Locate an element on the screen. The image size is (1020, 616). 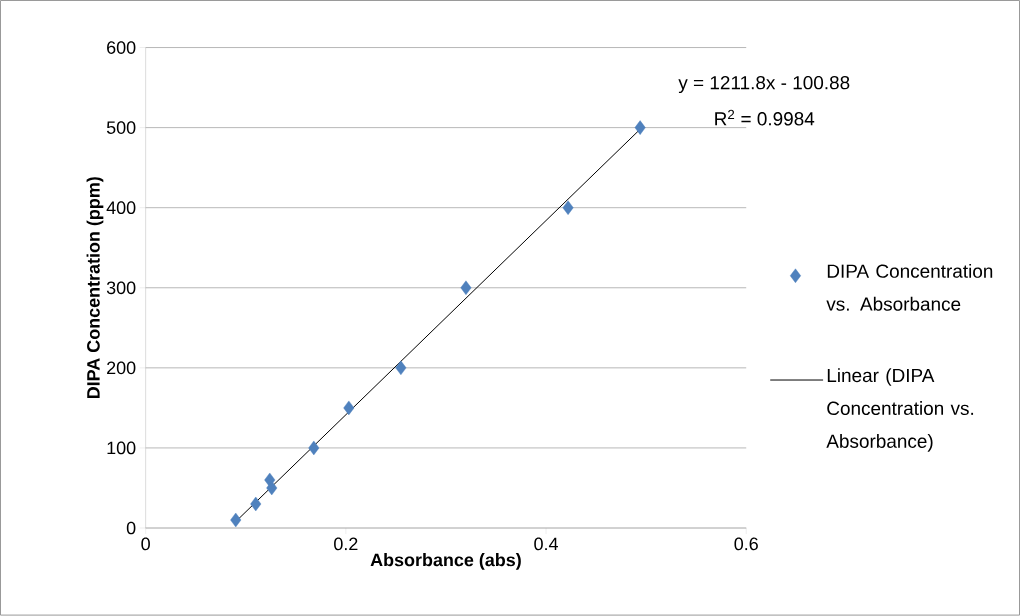
x-tick-label: 0 is located at coordinates (145, 544).